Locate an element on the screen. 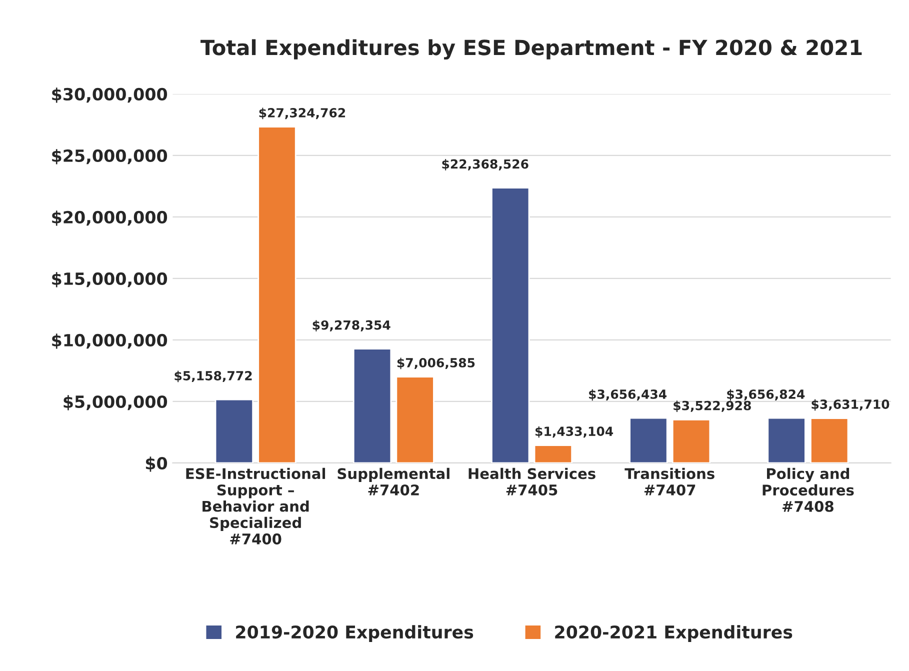 The image size is (909, 671). data-label: $3,656,824 is located at coordinates (766, 395).